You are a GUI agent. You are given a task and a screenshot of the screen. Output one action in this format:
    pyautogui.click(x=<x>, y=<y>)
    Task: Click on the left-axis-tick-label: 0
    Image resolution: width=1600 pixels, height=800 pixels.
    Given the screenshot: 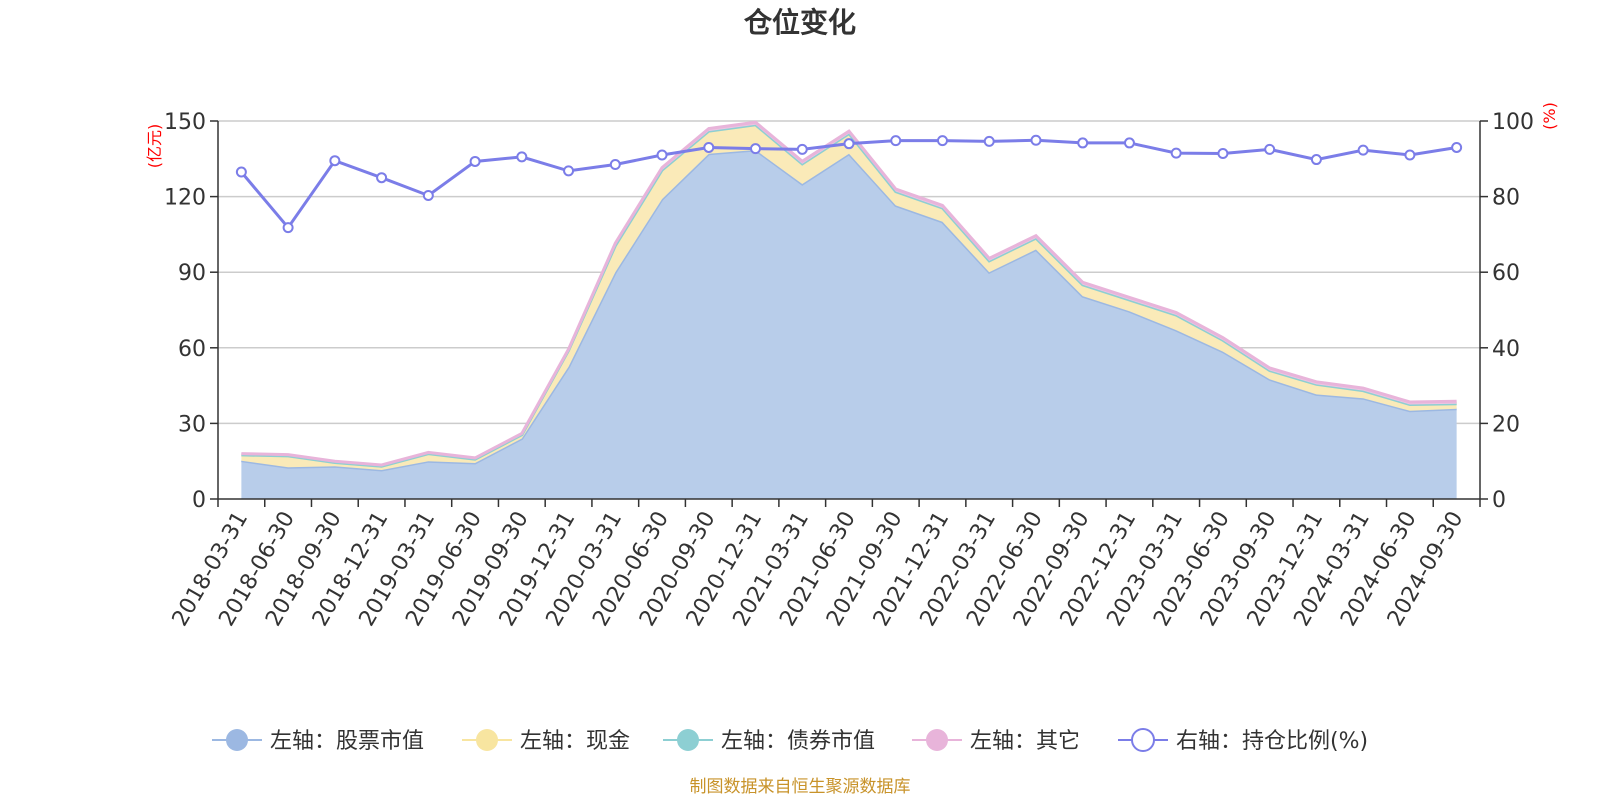 What is the action you would take?
    pyautogui.click(x=199, y=500)
    